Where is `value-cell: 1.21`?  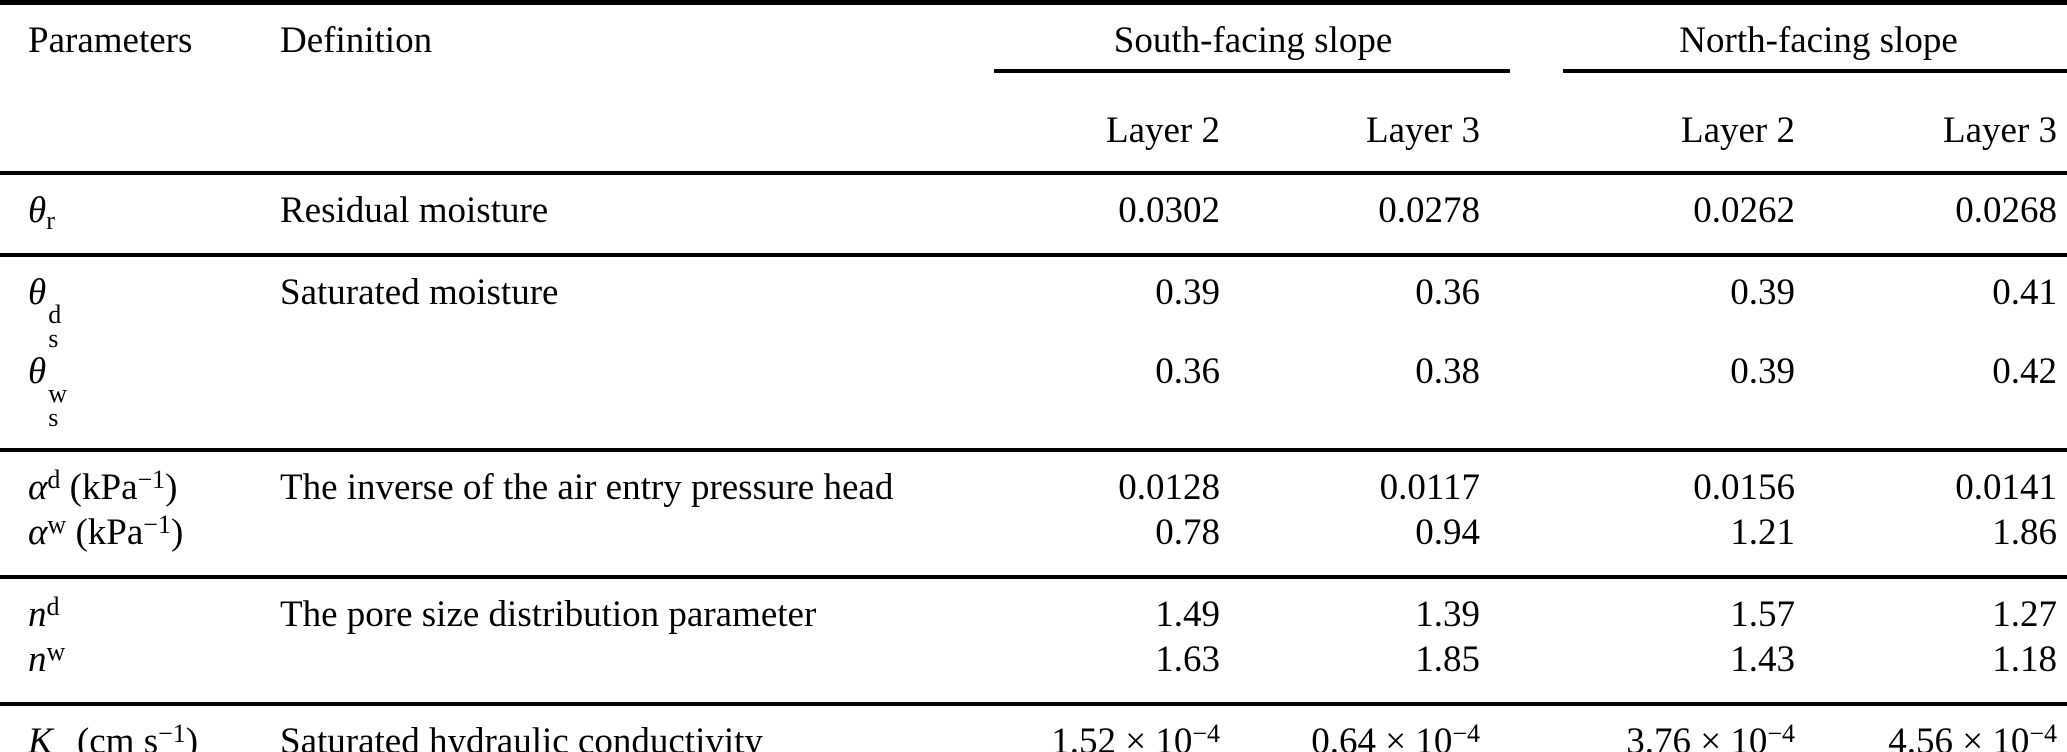
value-cell: 1.21 is located at coordinates (1763, 532).